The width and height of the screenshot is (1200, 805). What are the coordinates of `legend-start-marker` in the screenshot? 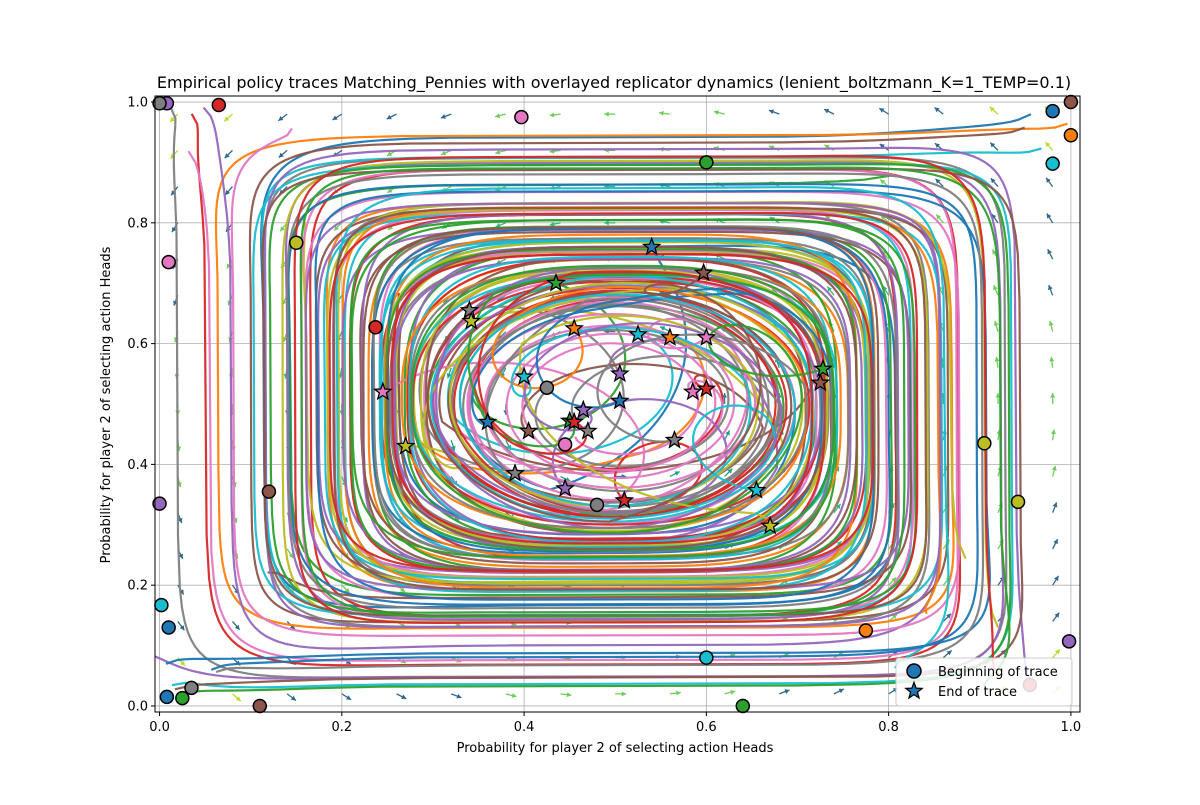 It's located at (914, 671).